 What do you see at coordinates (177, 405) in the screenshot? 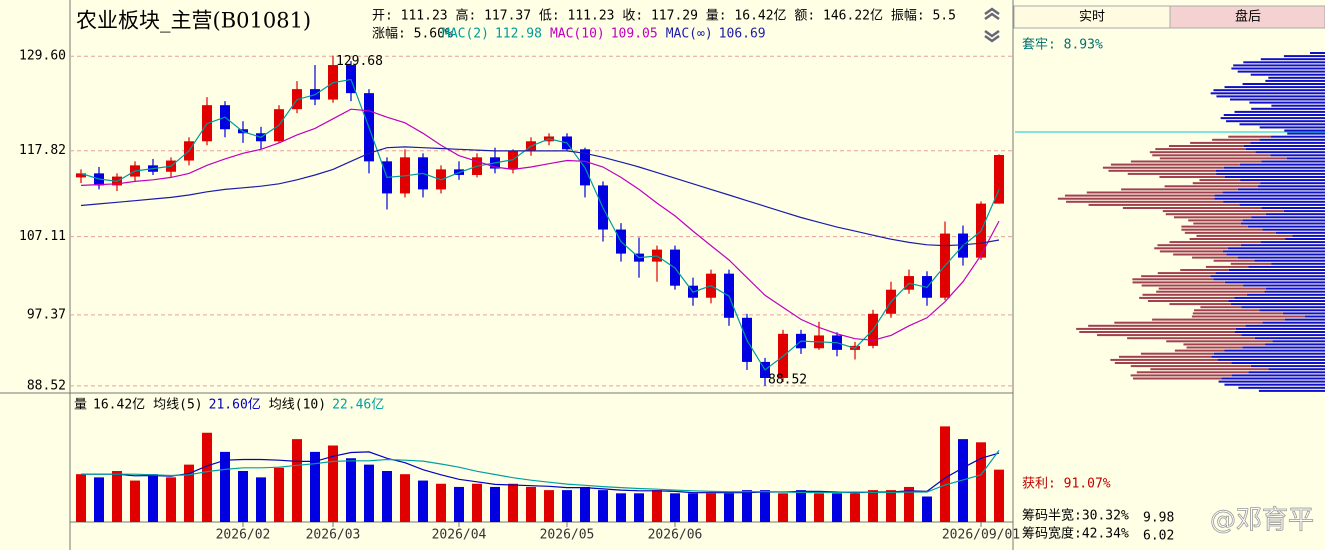
I see `volume-legend-name: 均线(5)` at bounding box center [177, 405].